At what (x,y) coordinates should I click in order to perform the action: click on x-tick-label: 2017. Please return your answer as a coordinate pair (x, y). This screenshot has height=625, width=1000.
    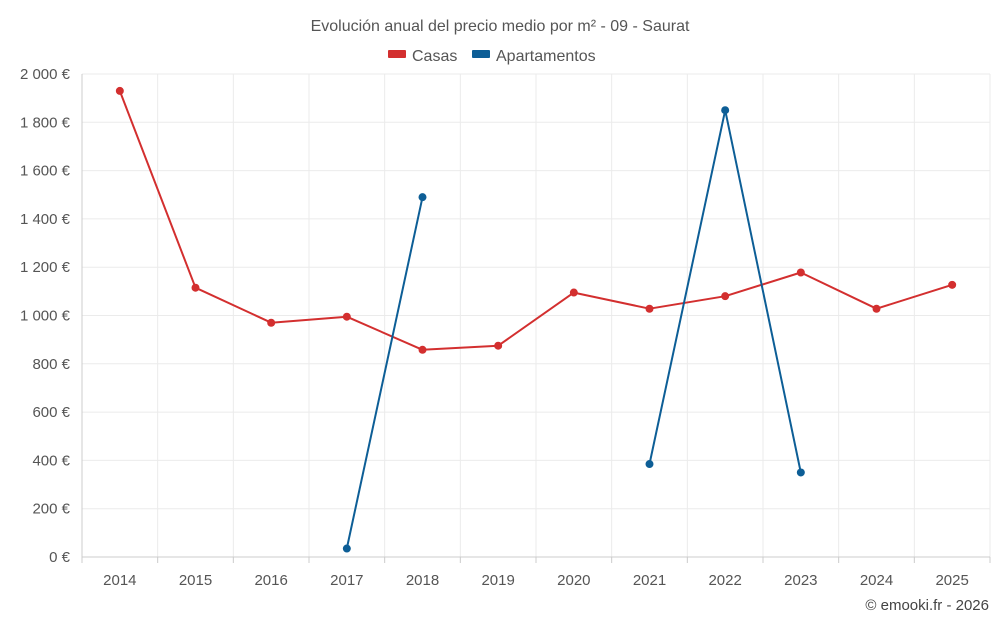
    Looking at the image, I should click on (346, 580).